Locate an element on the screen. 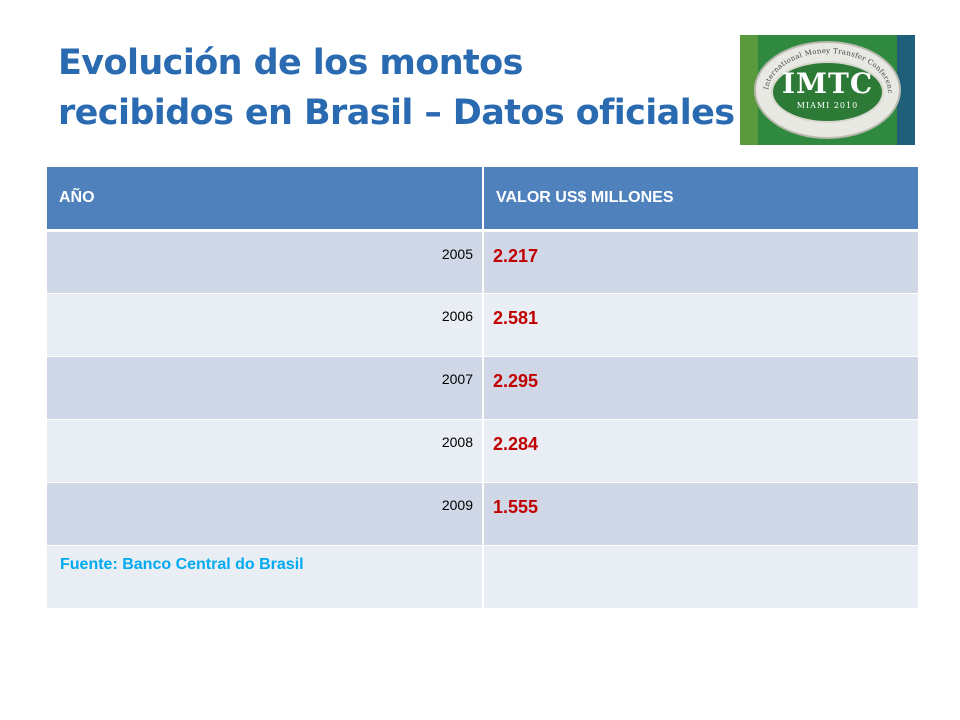  slide-title-line-1: Evolución de los montos is located at coordinates (396, 63).